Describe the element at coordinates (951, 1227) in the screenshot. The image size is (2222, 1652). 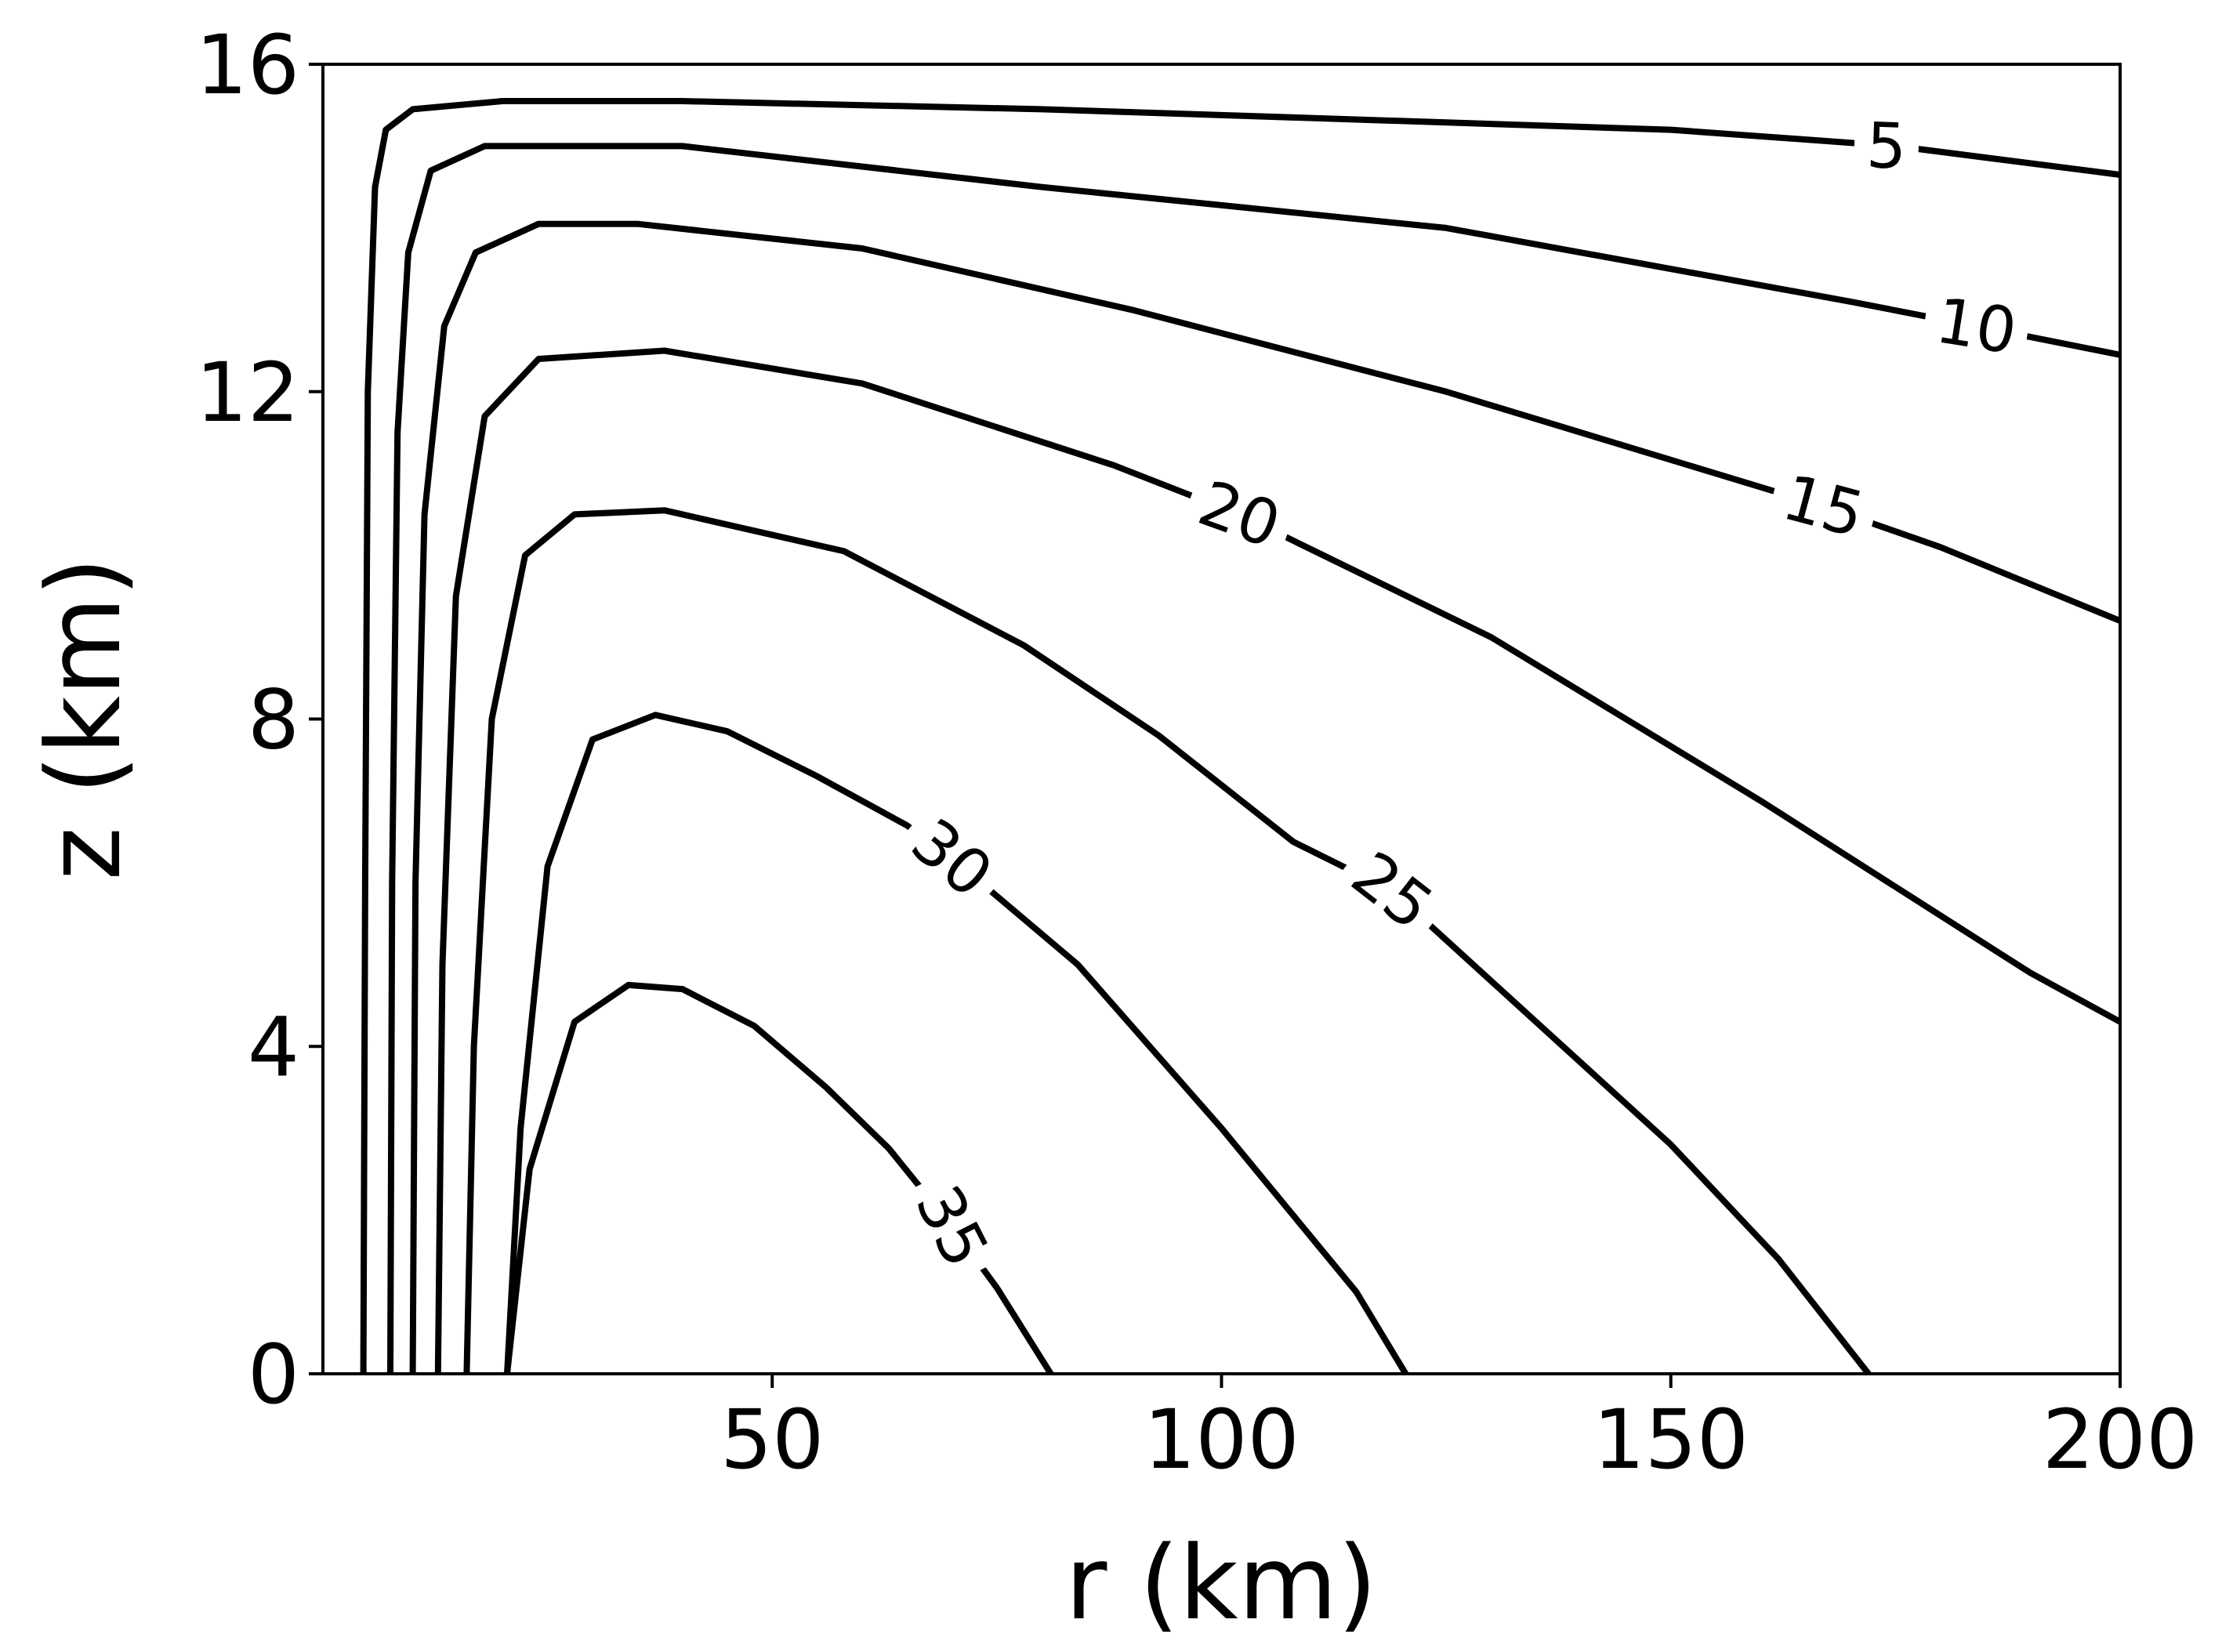
I see `contour-label-35: 35` at that location.